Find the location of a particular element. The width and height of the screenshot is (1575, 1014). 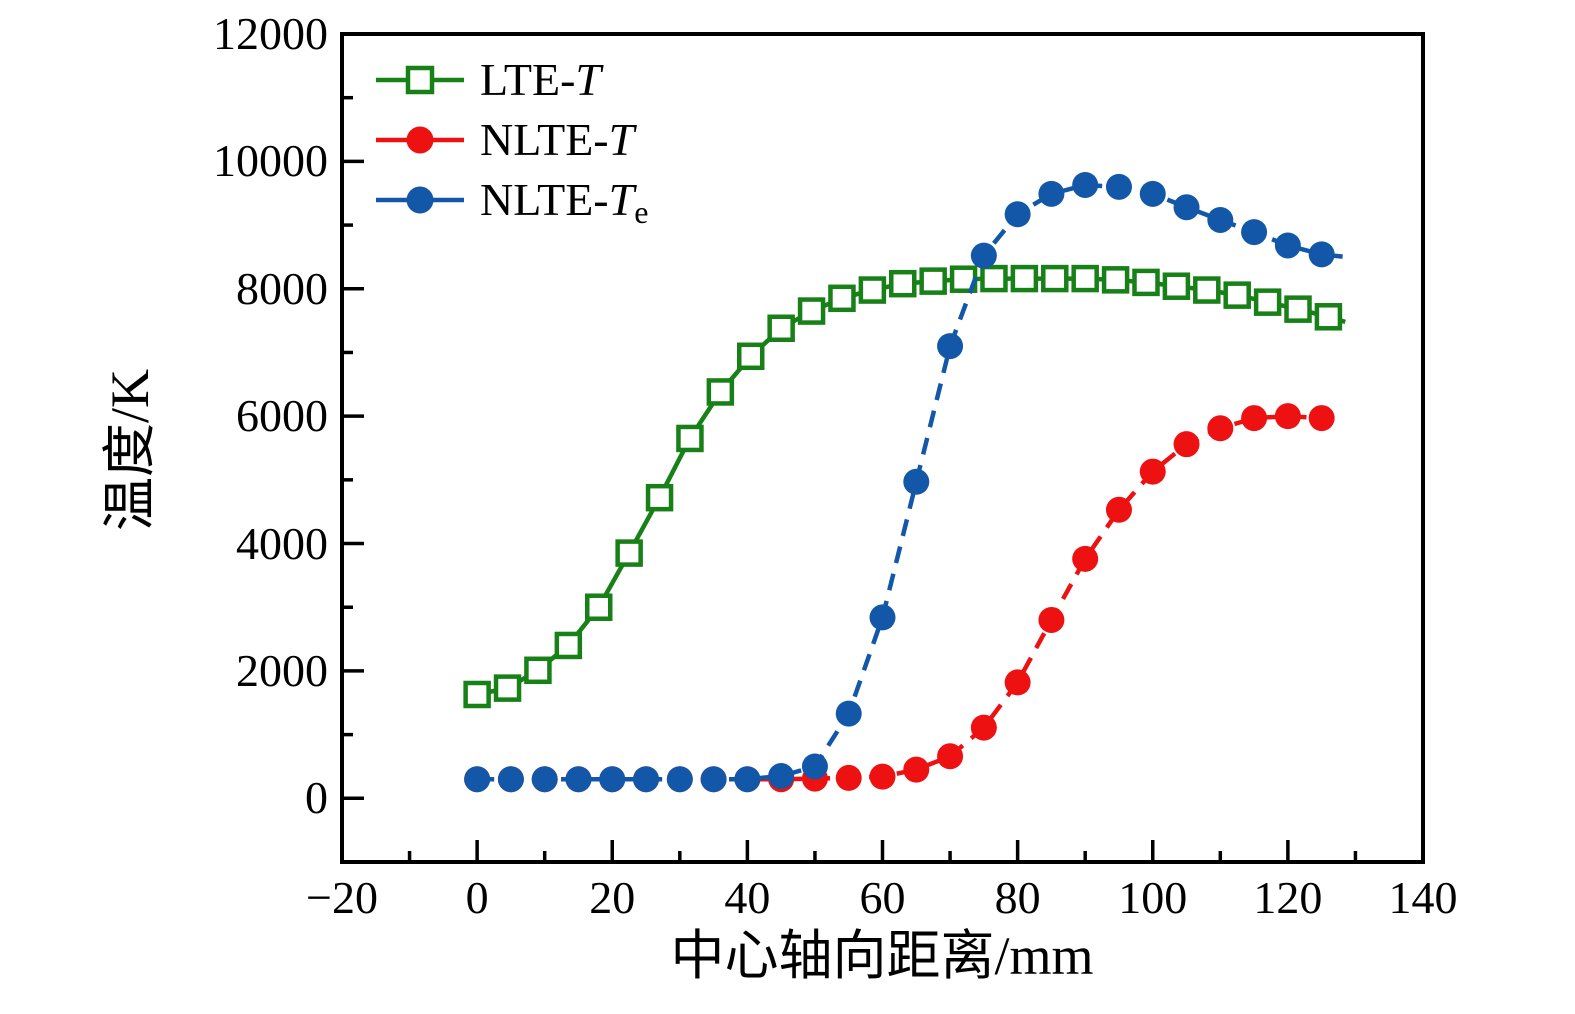

x-tick-label: 40 is located at coordinates (747, 897).